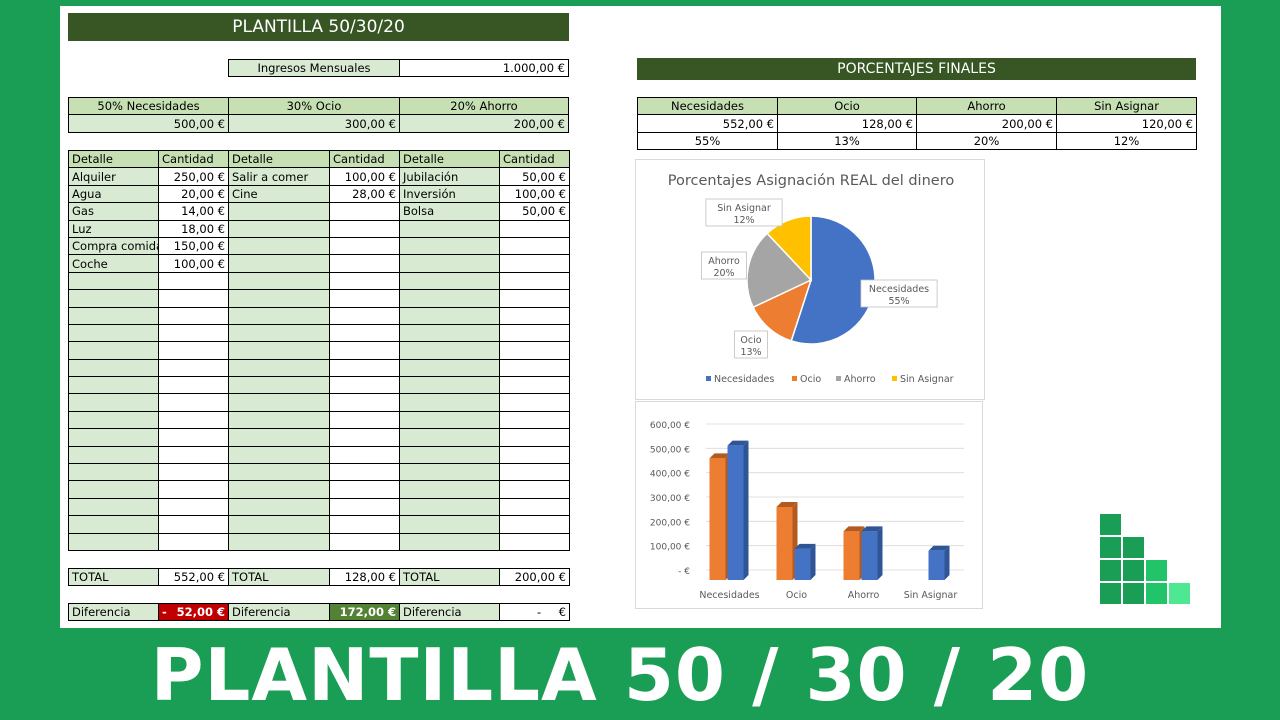  I want to click on final-amount-necesidades: 552,00 €, so click(707, 123).